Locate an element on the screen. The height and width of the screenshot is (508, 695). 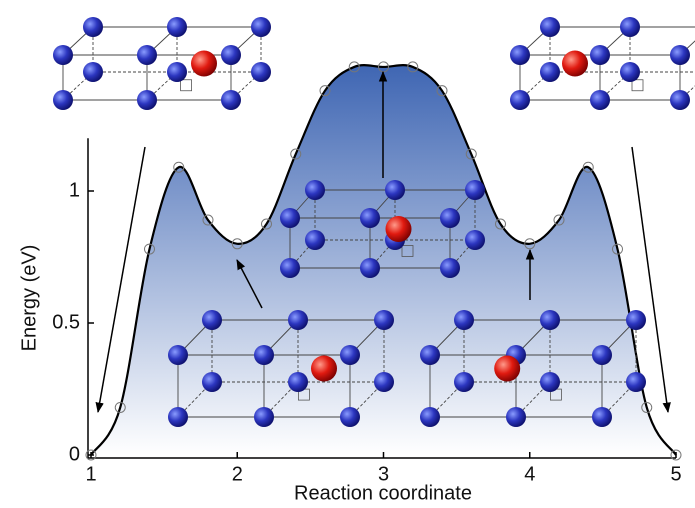
y-tick-label: 0.5 is located at coordinates (66, 322).